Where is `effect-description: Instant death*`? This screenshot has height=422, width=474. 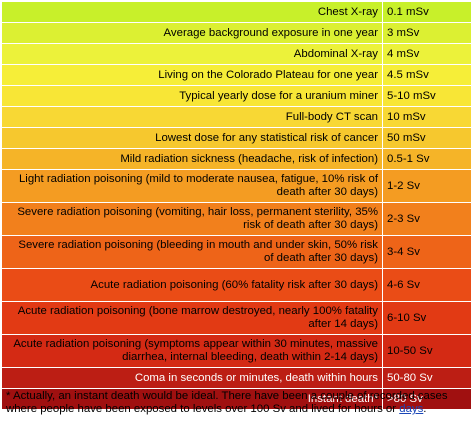
effect-description: Instant death* is located at coordinates (342, 398).